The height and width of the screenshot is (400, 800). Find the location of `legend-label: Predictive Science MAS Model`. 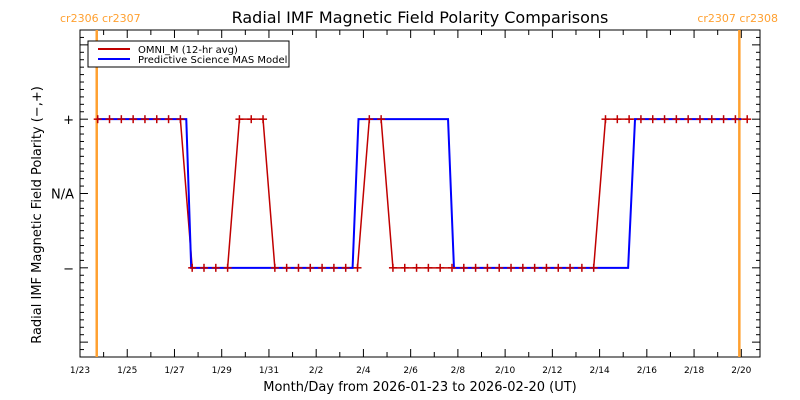

legend-label: Predictive Science MAS Model is located at coordinates (212, 60).